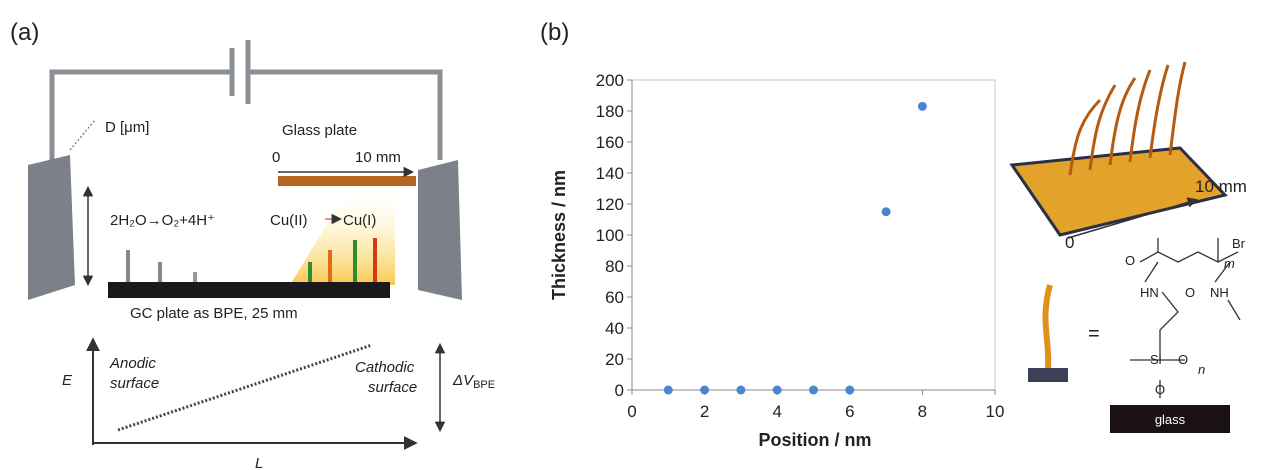  Describe the element at coordinates (1229, 263) in the screenshot. I see `chem-atom: m` at that location.